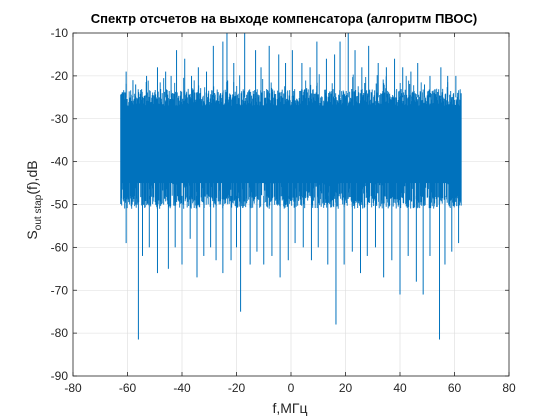 Image resolution: width=560 pixels, height=420 pixels. What do you see at coordinates (182, 388) in the screenshot?
I see `x-tick-label: -40` at bounding box center [182, 388].